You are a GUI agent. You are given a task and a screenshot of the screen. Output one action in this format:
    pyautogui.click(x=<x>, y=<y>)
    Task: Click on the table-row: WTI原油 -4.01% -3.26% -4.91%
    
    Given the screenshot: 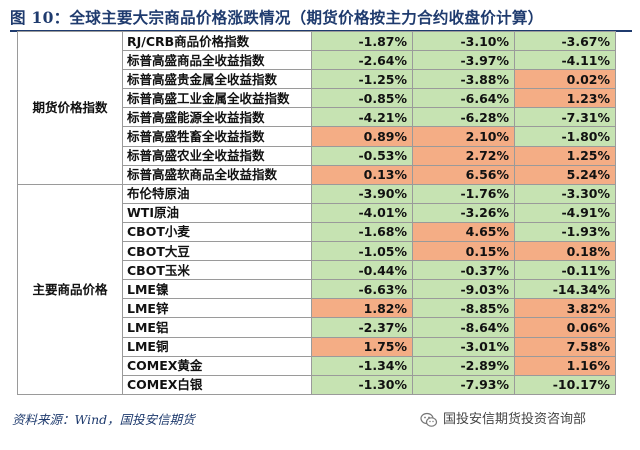 What is the action you would take?
    pyautogui.click(x=317, y=212)
    